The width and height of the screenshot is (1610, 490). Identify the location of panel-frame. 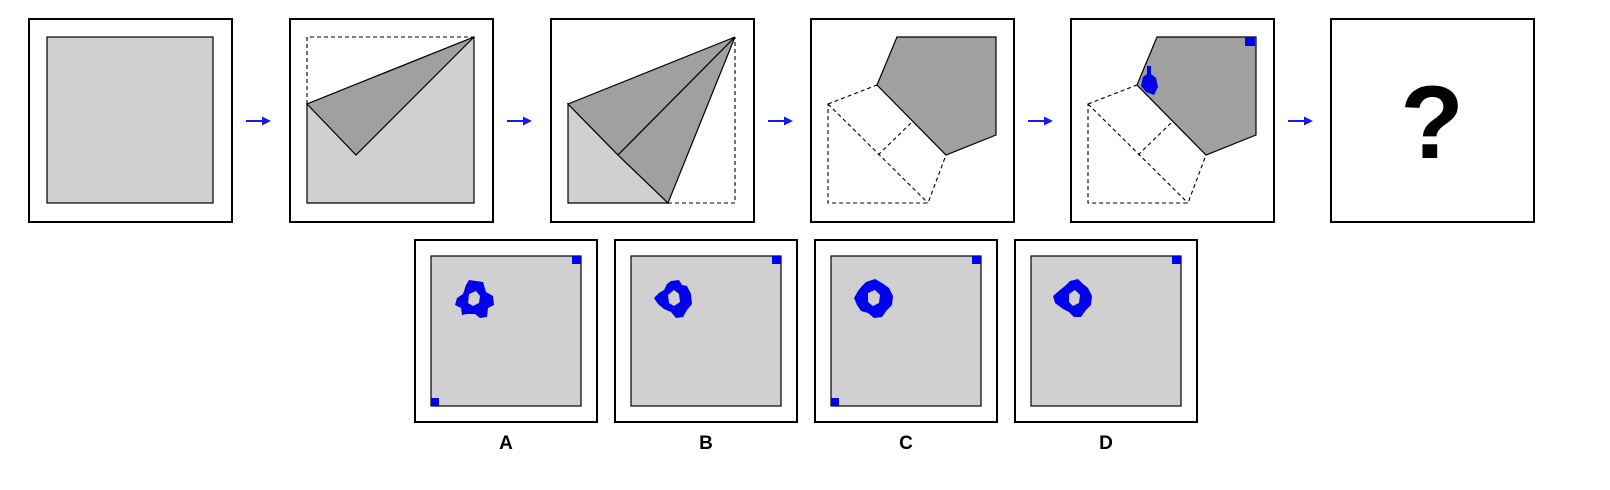
(1432, 120).